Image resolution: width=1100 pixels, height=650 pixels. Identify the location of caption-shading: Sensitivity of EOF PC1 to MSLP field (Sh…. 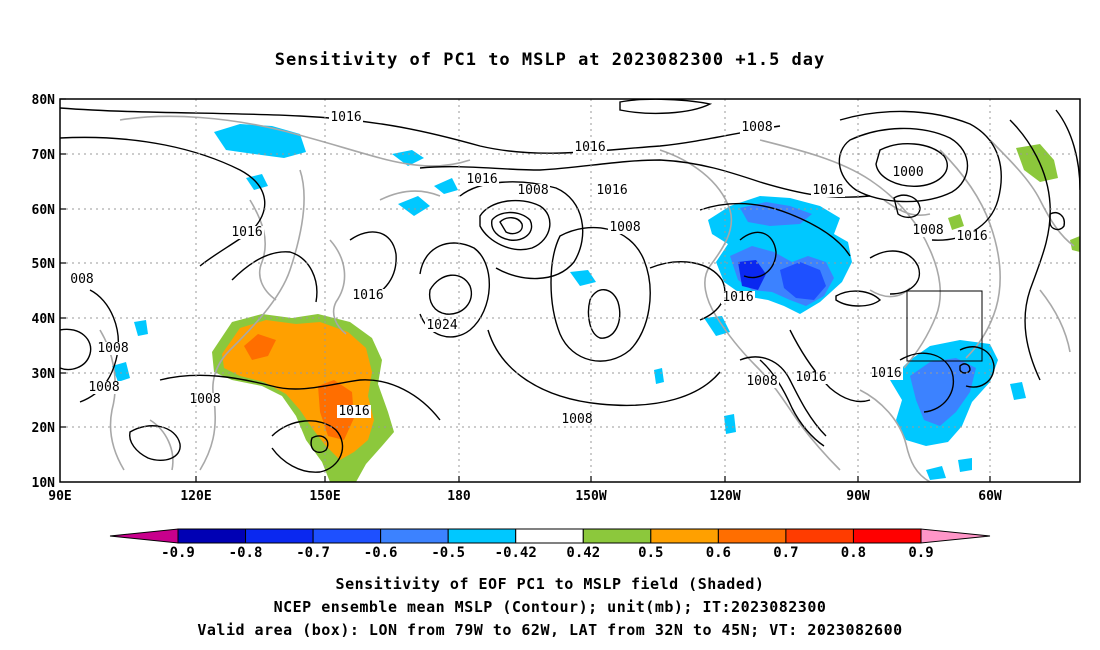
(550, 584).